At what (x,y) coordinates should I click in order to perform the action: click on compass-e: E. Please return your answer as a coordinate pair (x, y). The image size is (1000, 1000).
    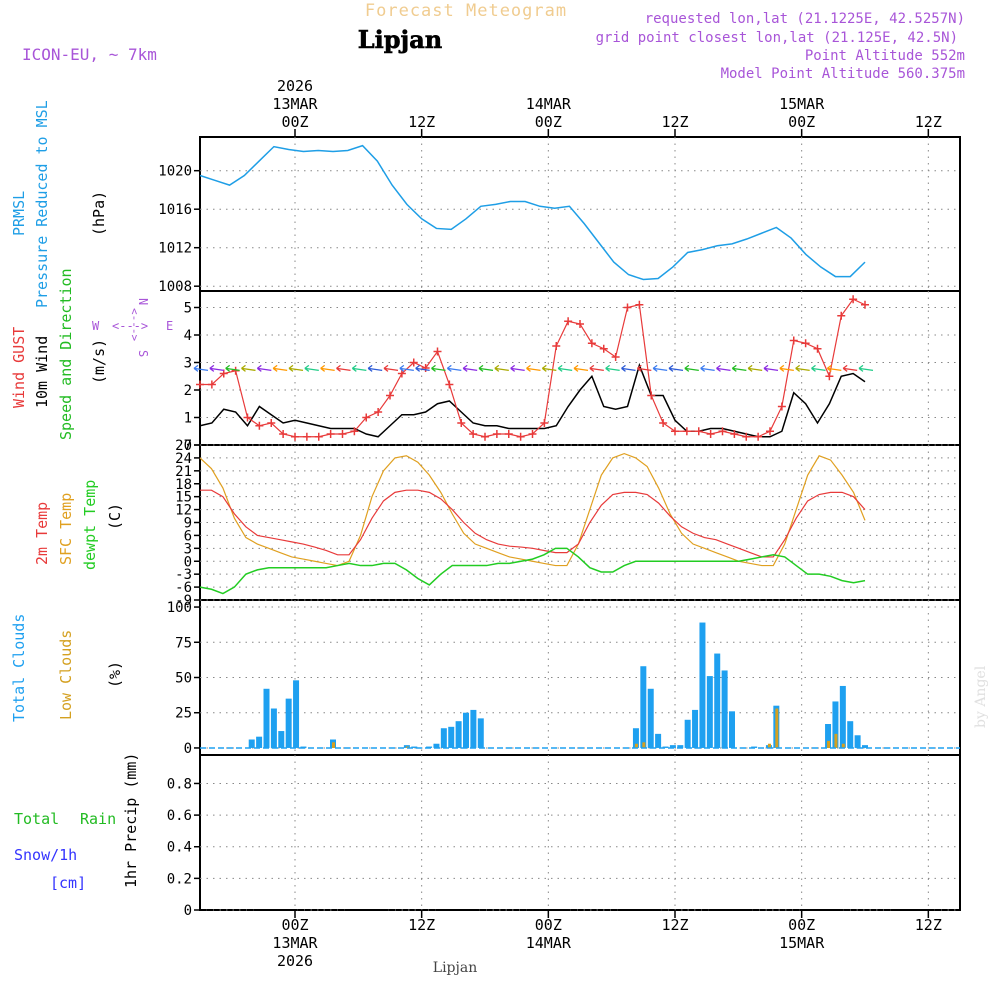
    Looking at the image, I should click on (169, 326).